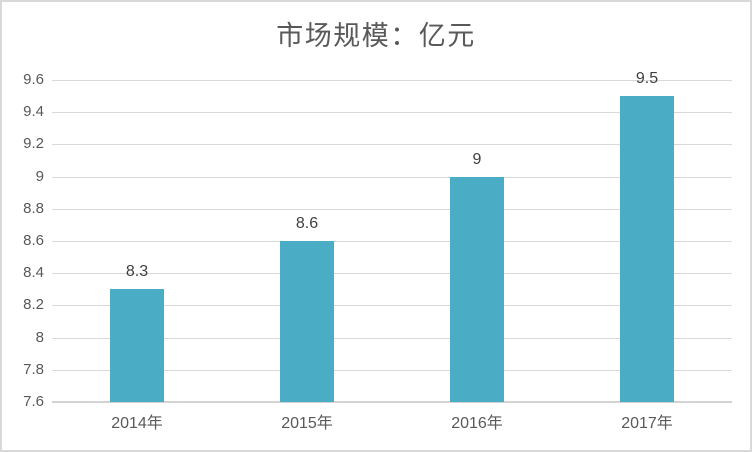 The height and width of the screenshot is (452, 752). What do you see at coordinates (477, 289) in the screenshot?
I see `bar-2016年` at bounding box center [477, 289].